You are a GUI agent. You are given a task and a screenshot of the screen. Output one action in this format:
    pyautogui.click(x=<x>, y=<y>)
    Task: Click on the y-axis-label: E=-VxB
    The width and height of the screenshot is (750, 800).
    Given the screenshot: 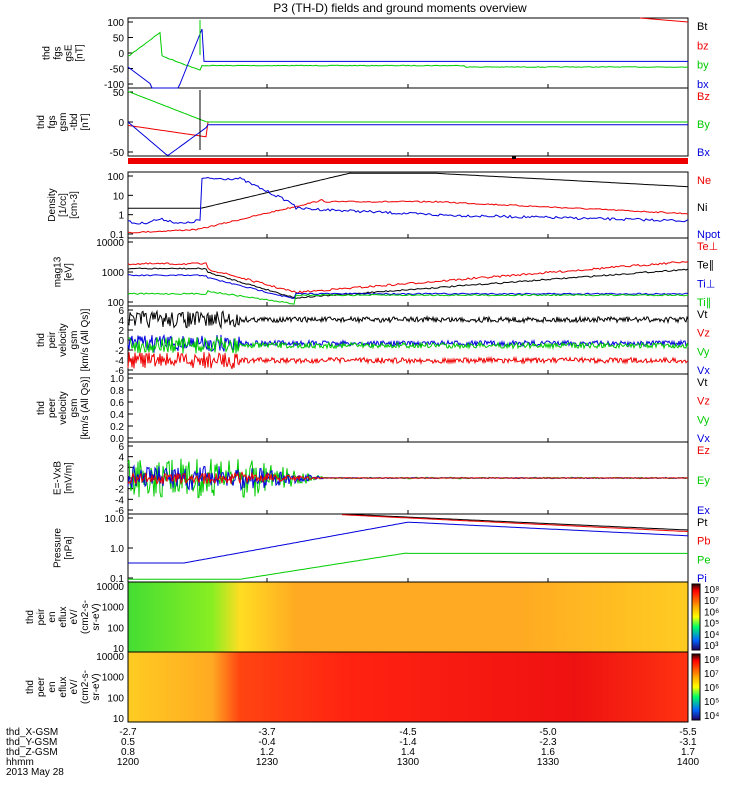 What is the action you would take?
    pyautogui.click(x=58, y=478)
    